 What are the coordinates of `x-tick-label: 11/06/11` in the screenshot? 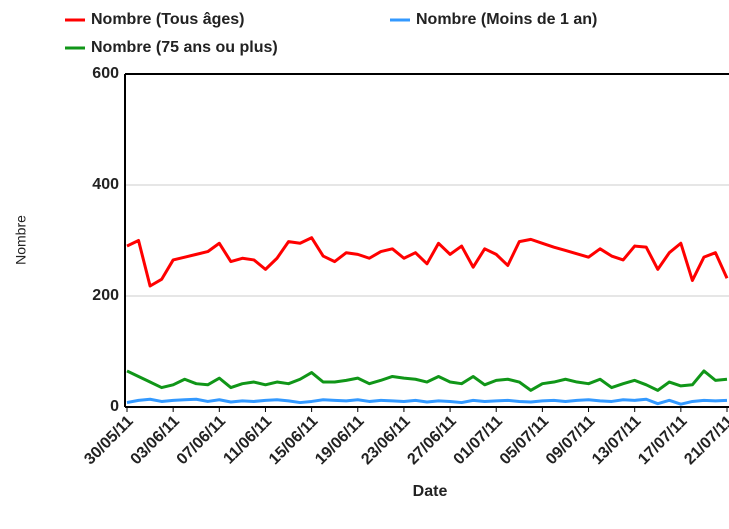 It's located at (247, 440).